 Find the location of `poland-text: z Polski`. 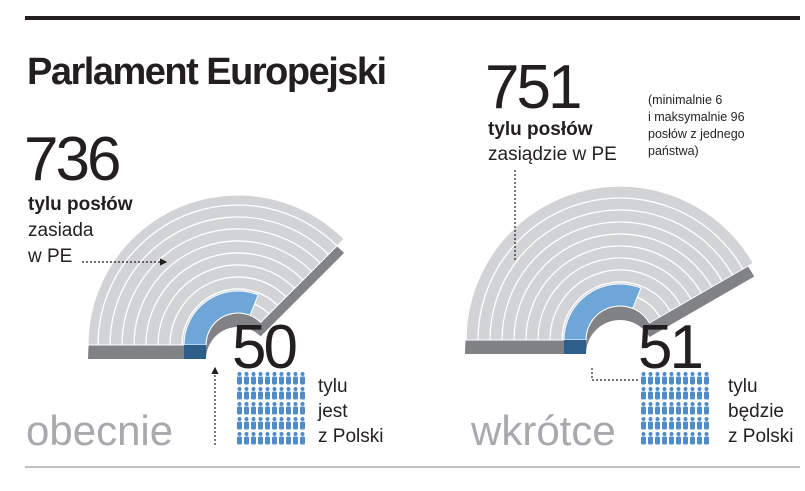

poland-text: z Polski is located at coordinates (350, 436).